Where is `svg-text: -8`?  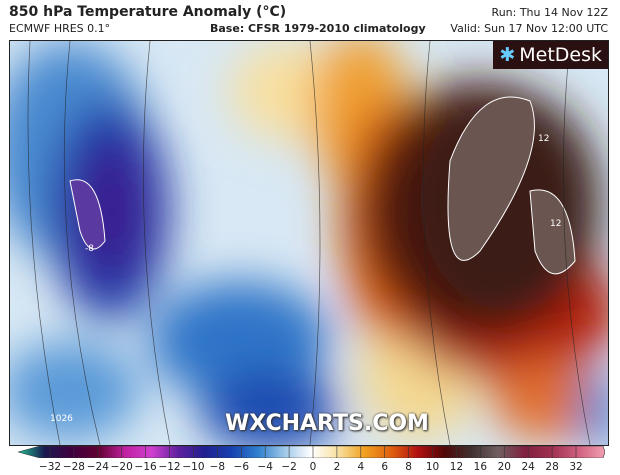
svg-text: -8 is located at coordinates (89, 249).